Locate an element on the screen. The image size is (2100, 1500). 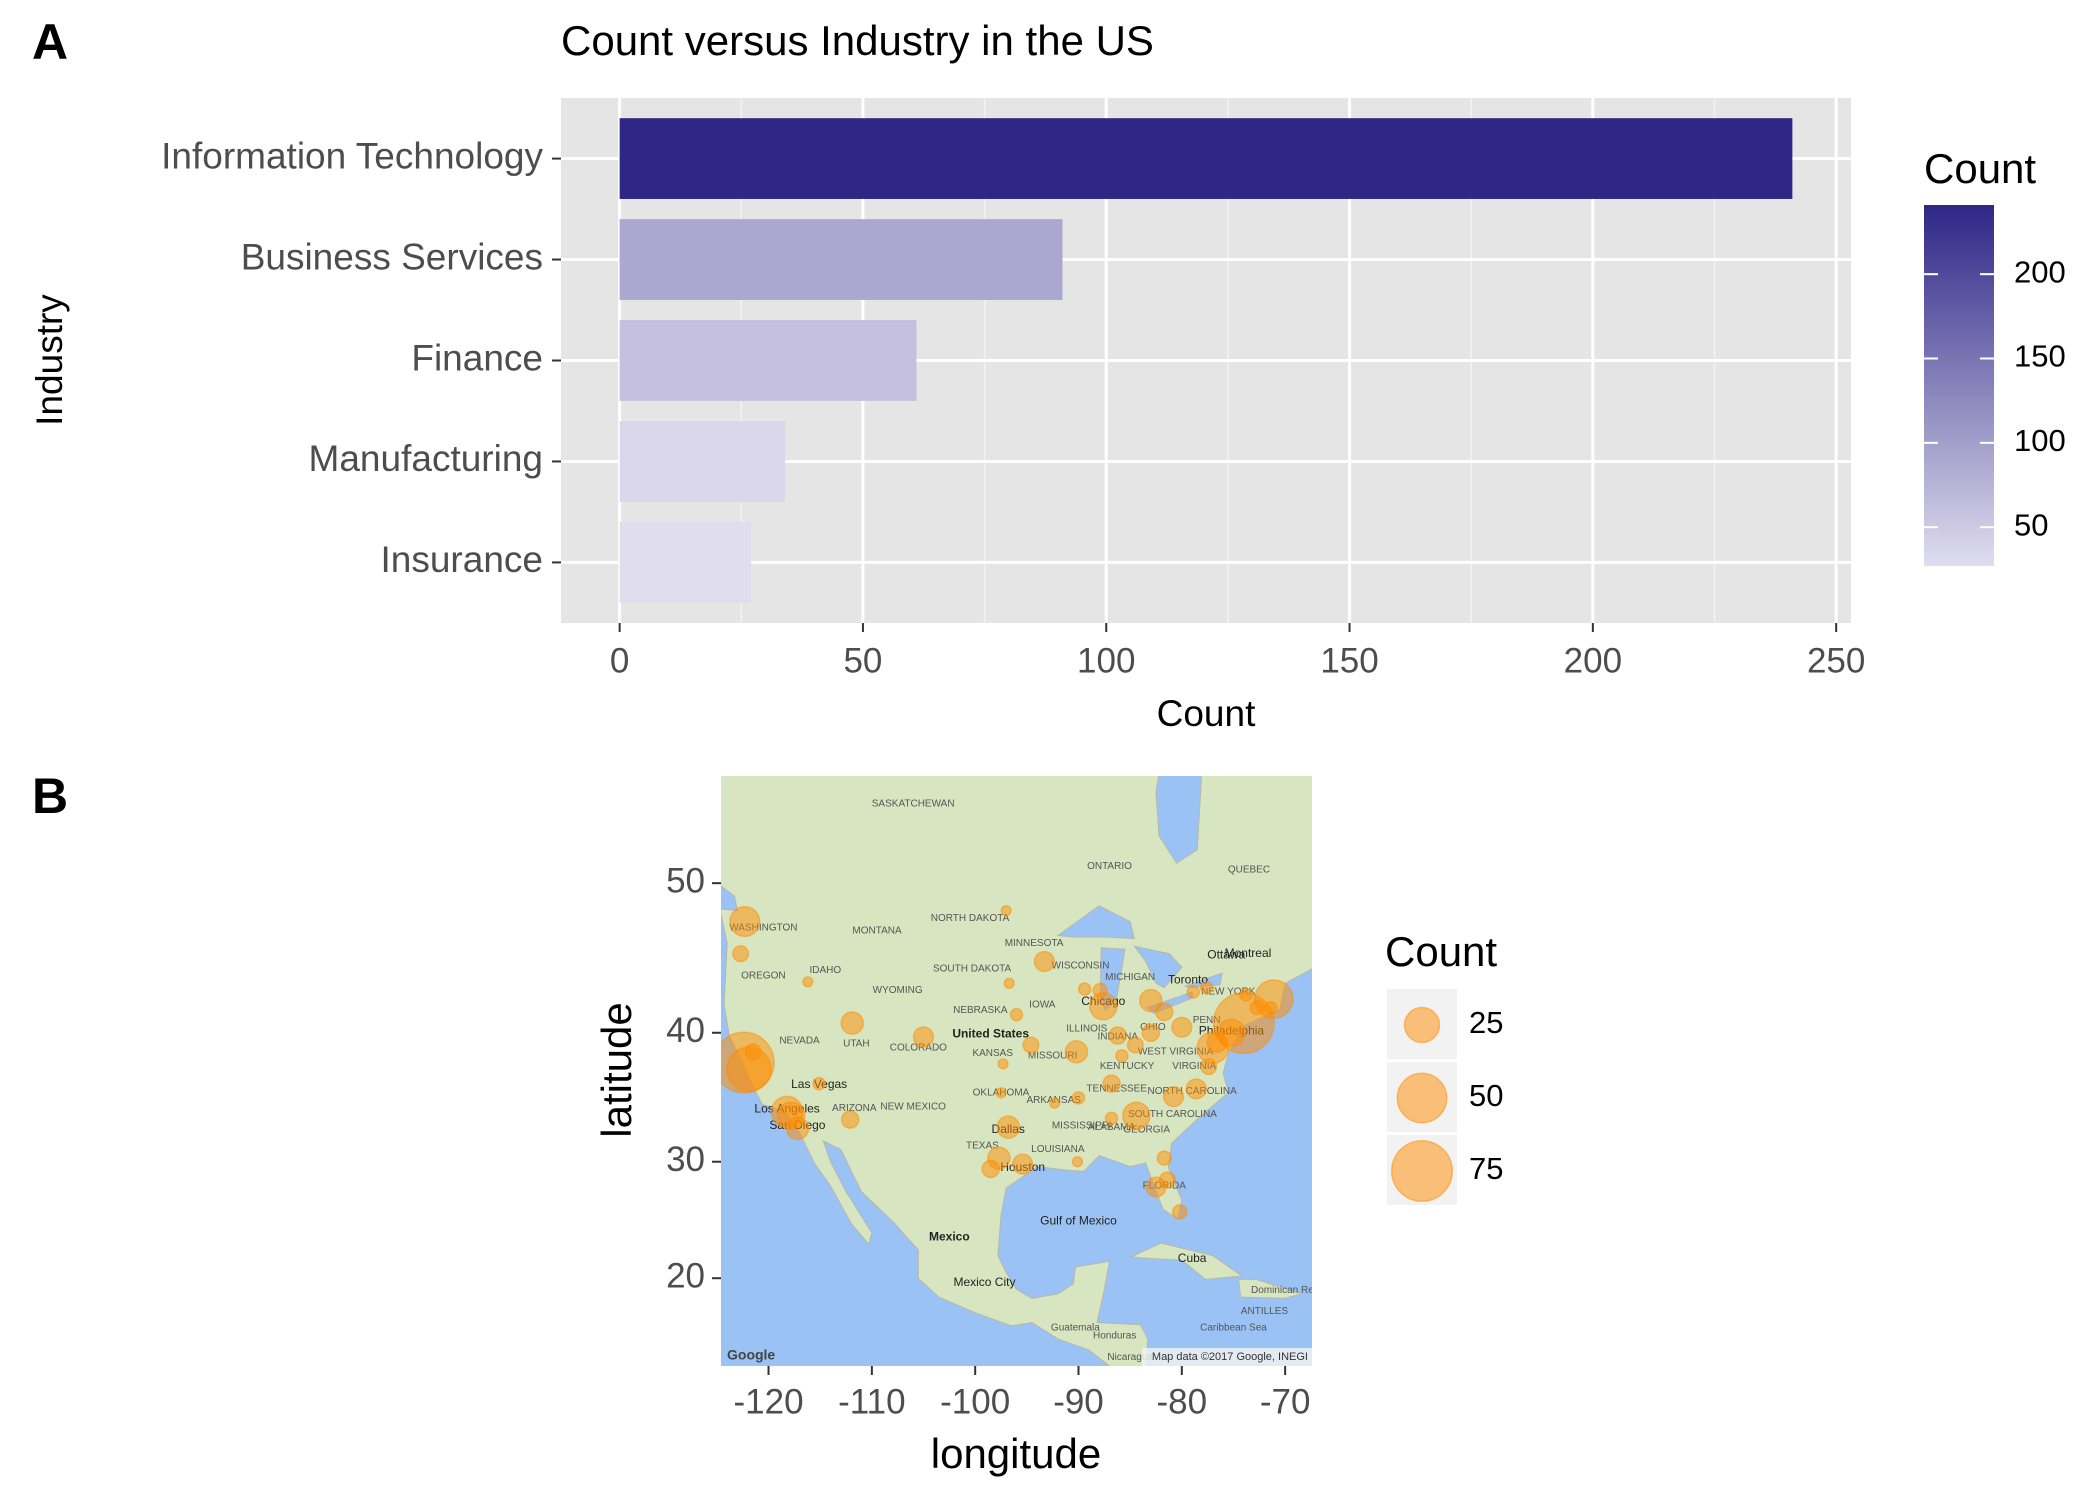
map-label: ARIZONA is located at coordinates (854, 1108).